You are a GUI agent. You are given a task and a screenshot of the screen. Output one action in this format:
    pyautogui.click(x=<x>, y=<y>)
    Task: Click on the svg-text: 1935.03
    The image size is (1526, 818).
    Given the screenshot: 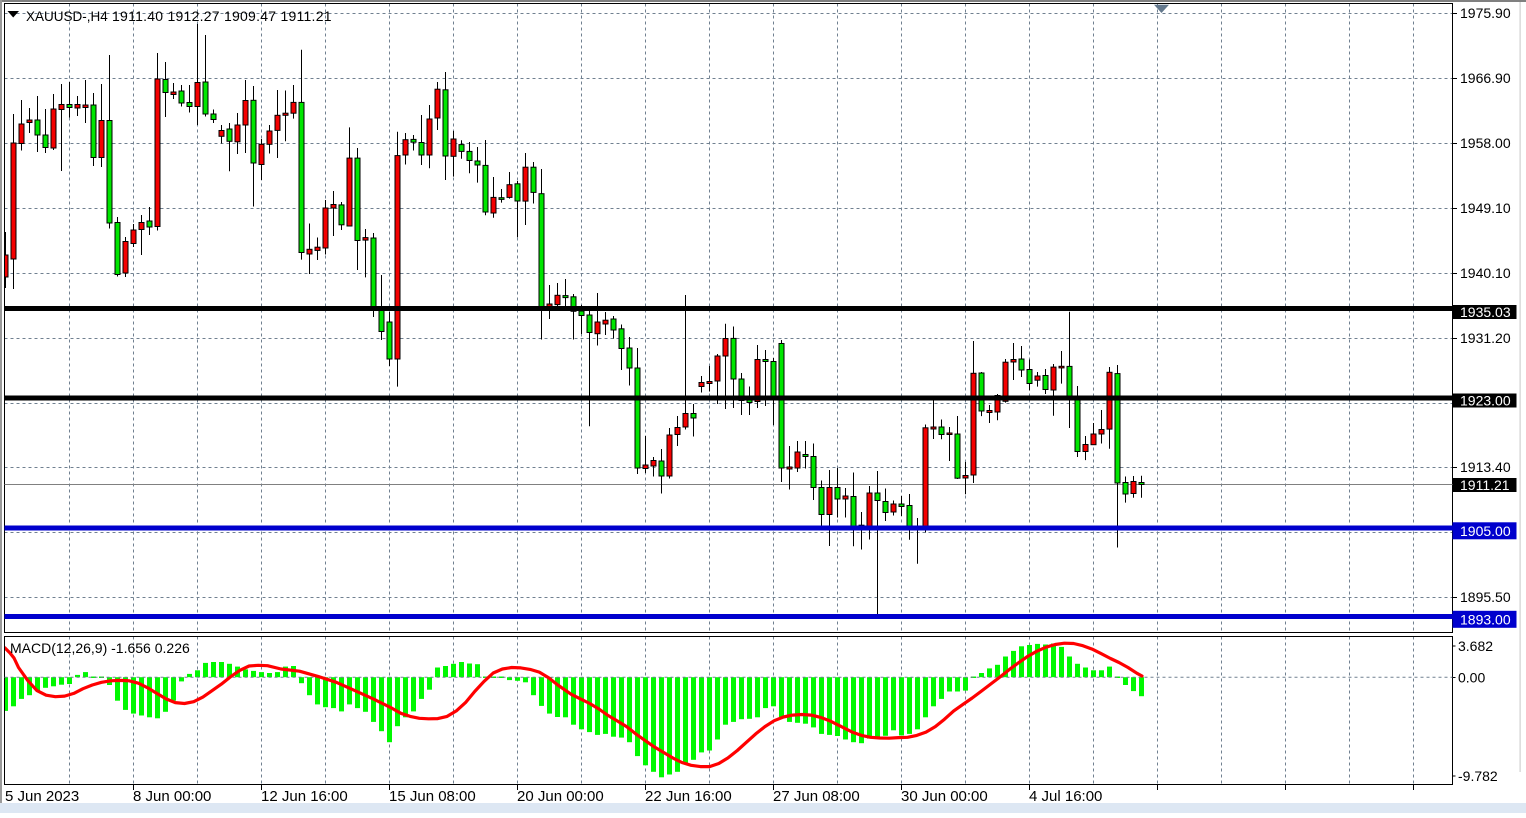 What is the action you would take?
    pyautogui.click(x=1485, y=312)
    